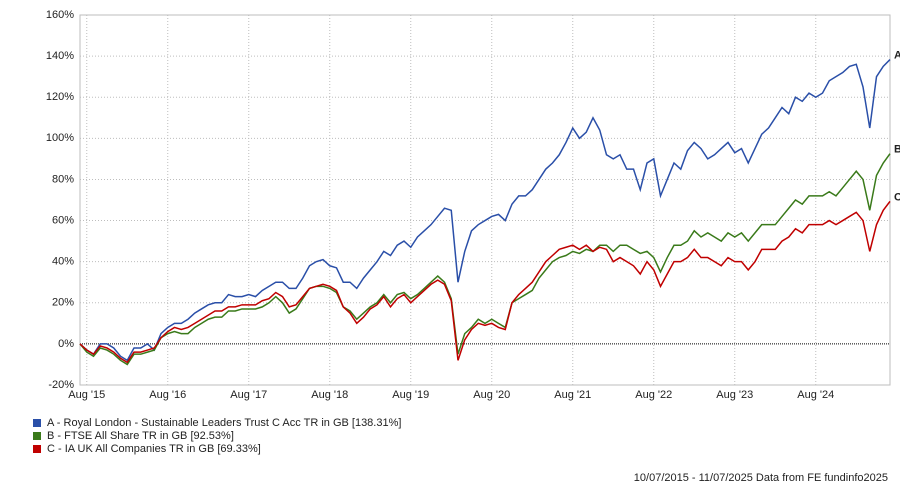 The image size is (900, 484). Describe the element at coordinates (140, 436) in the screenshot. I see `legend-label: B - FTSE All Share TR in GB [92.53%]` at that location.